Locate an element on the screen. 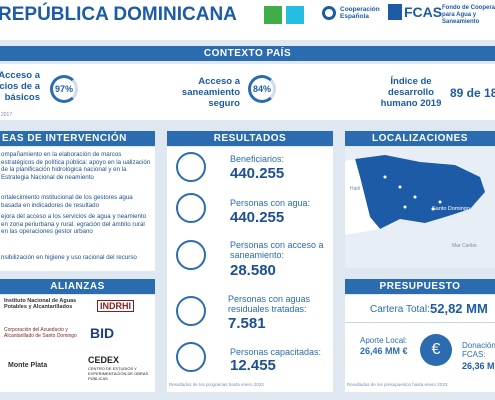 Image resolution: width=495 pixels, height=400 pixels. result-label: Beneficiarios: is located at coordinates (257, 159).